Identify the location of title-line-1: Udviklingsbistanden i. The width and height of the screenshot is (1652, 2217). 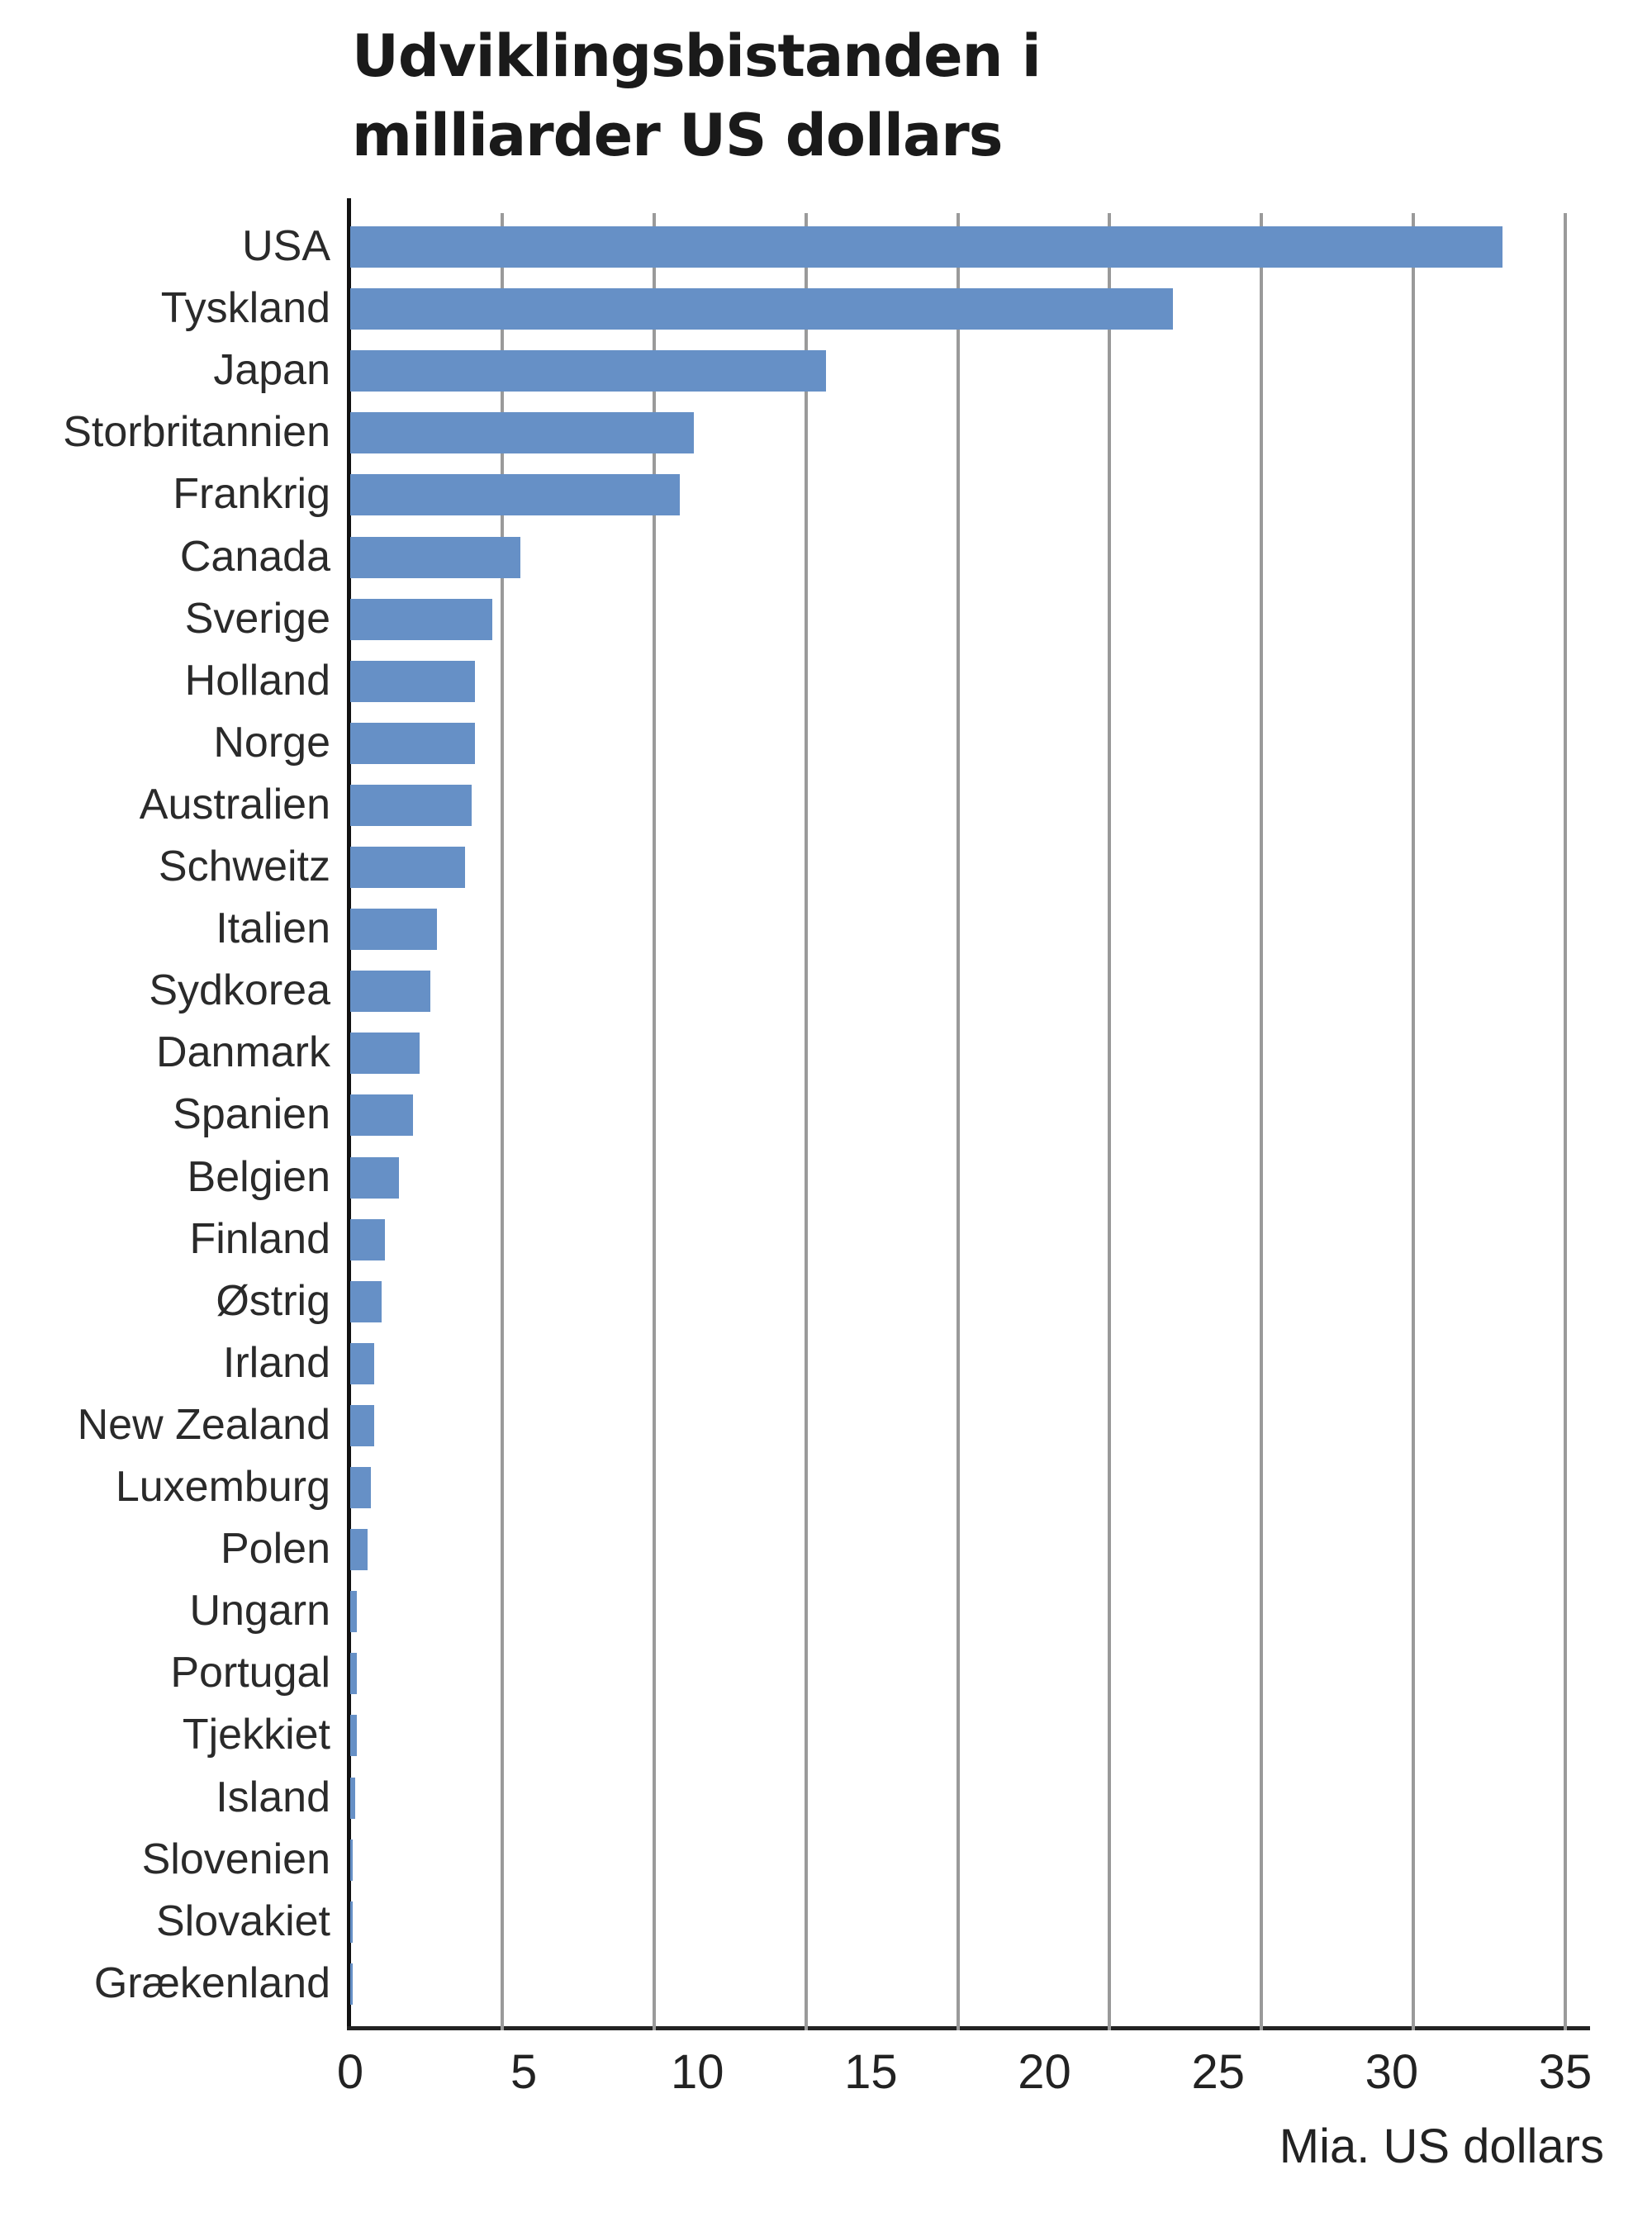
(697, 56).